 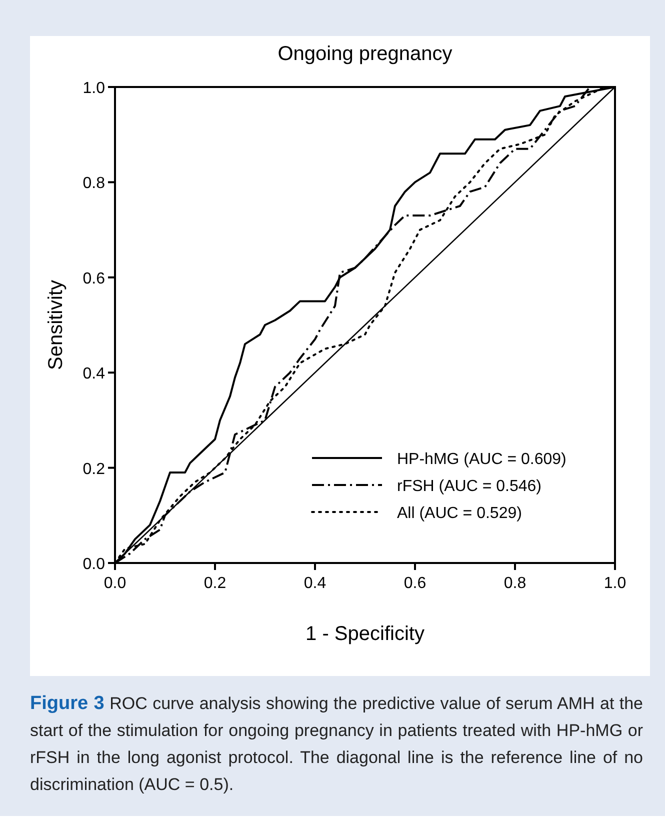 I want to click on legend-label: HP-hMG (AUC = 0.609), so click(x=481, y=459).